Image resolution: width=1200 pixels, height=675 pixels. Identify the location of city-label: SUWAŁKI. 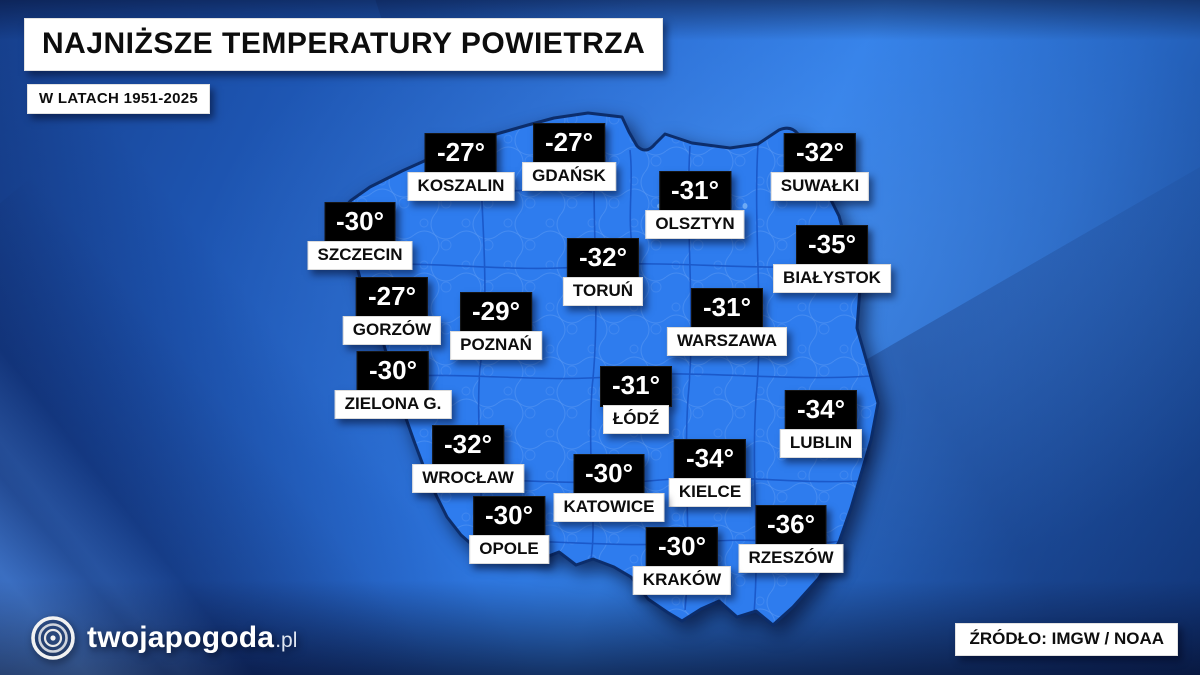
(820, 186).